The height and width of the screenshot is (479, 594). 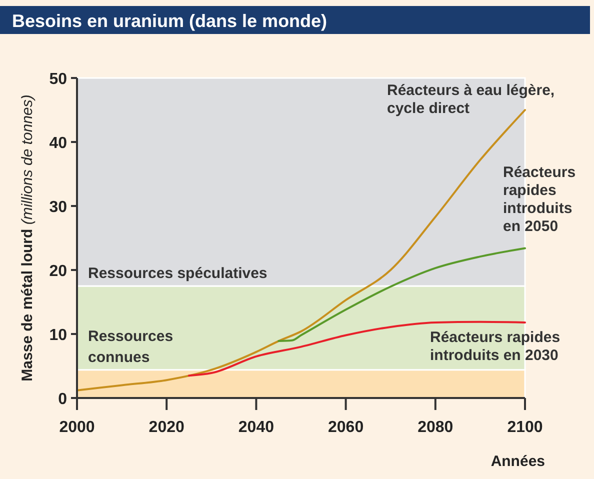 I want to click on band-label: Ressources connues, so click(x=131, y=347).